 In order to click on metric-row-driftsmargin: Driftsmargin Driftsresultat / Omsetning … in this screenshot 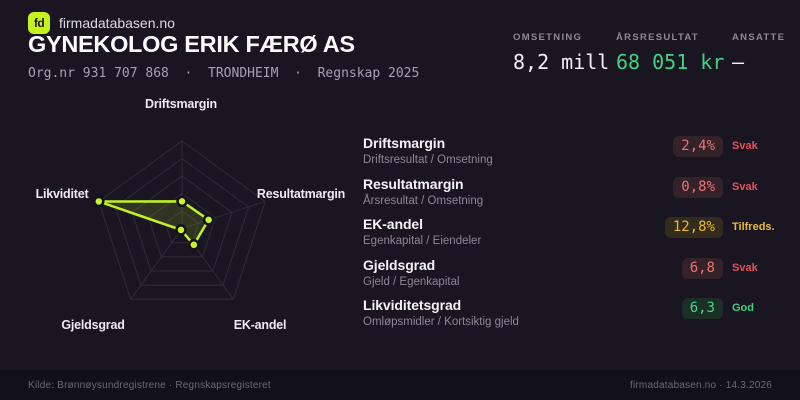, I will do `click(570, 155)`.